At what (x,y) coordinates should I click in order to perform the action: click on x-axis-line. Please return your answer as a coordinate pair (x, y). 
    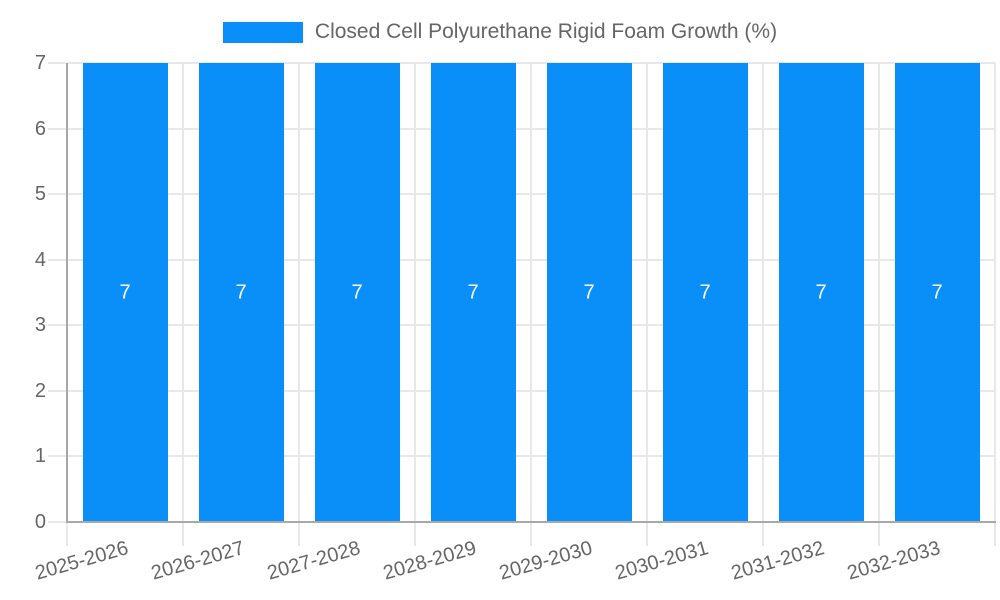
    Looking at the image, I should click on (531, 522).